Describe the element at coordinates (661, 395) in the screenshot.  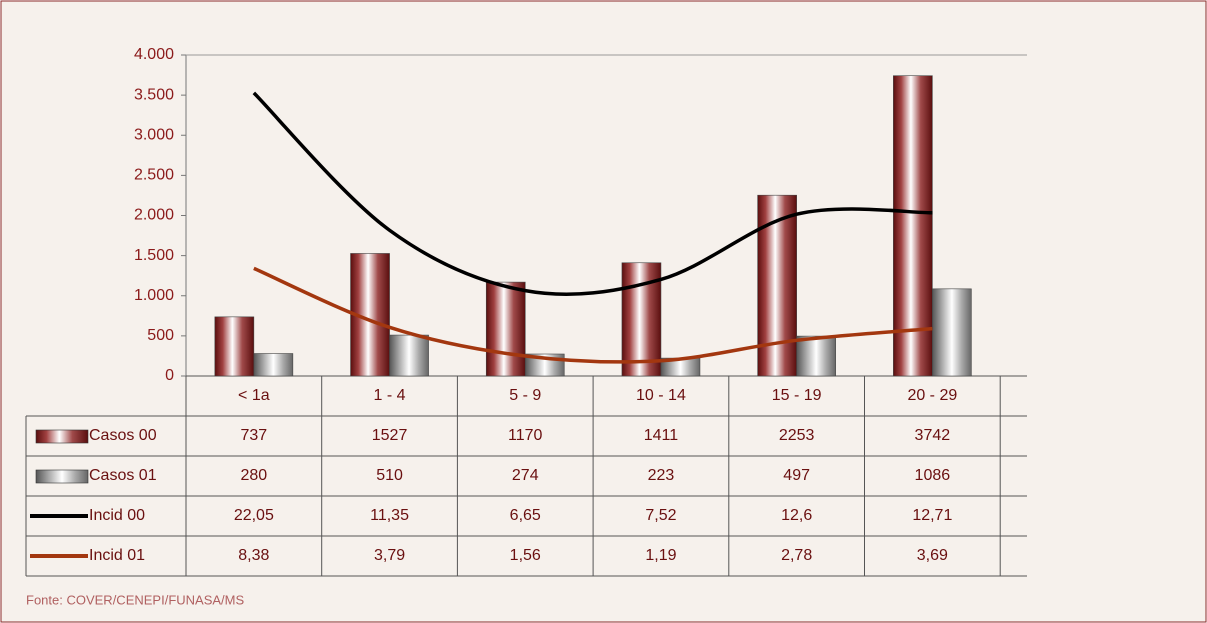
I see `x-tick-label: 10 - 14` at that location.